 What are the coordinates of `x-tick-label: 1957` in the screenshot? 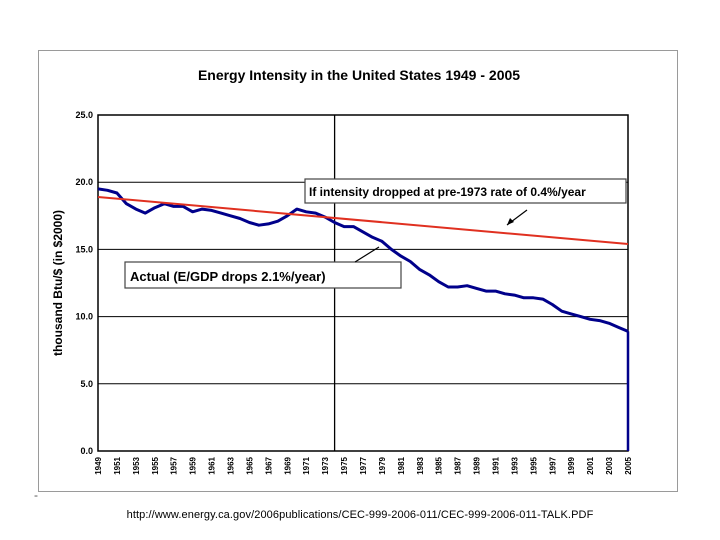 It's located at (174, 465).